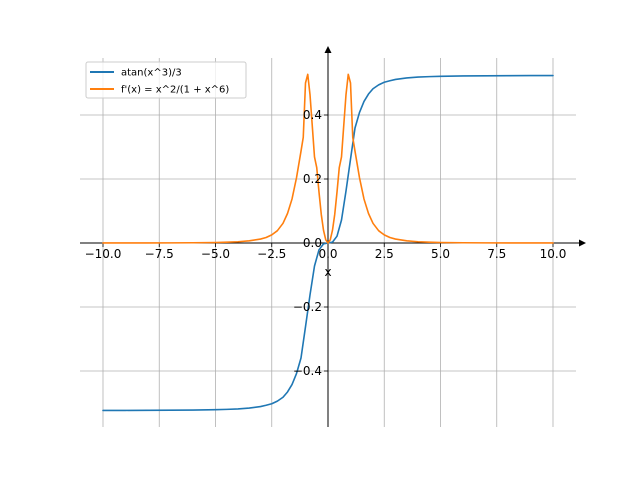 The height and width of the screenshot is (480, 640). I want to click on x-tick-label: 10.0, so click(553, 254).